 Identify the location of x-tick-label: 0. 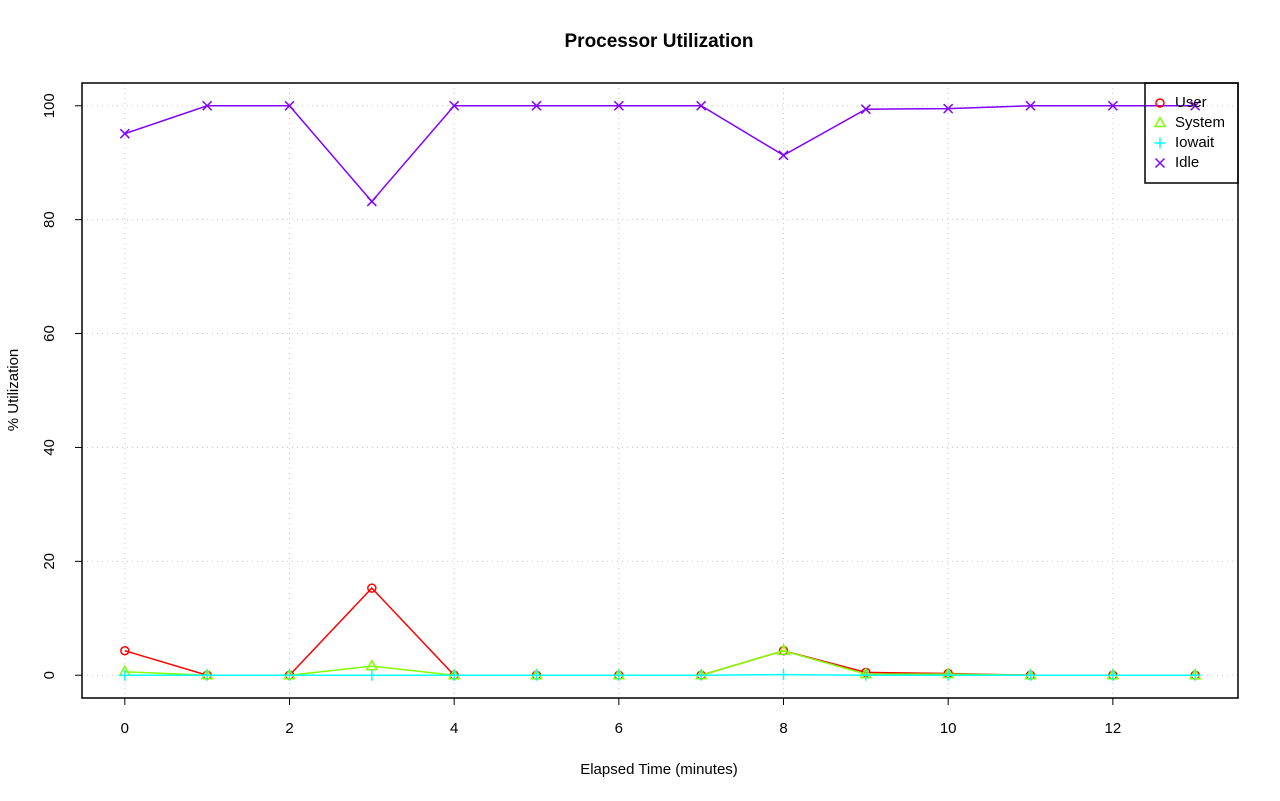
(125, 728).